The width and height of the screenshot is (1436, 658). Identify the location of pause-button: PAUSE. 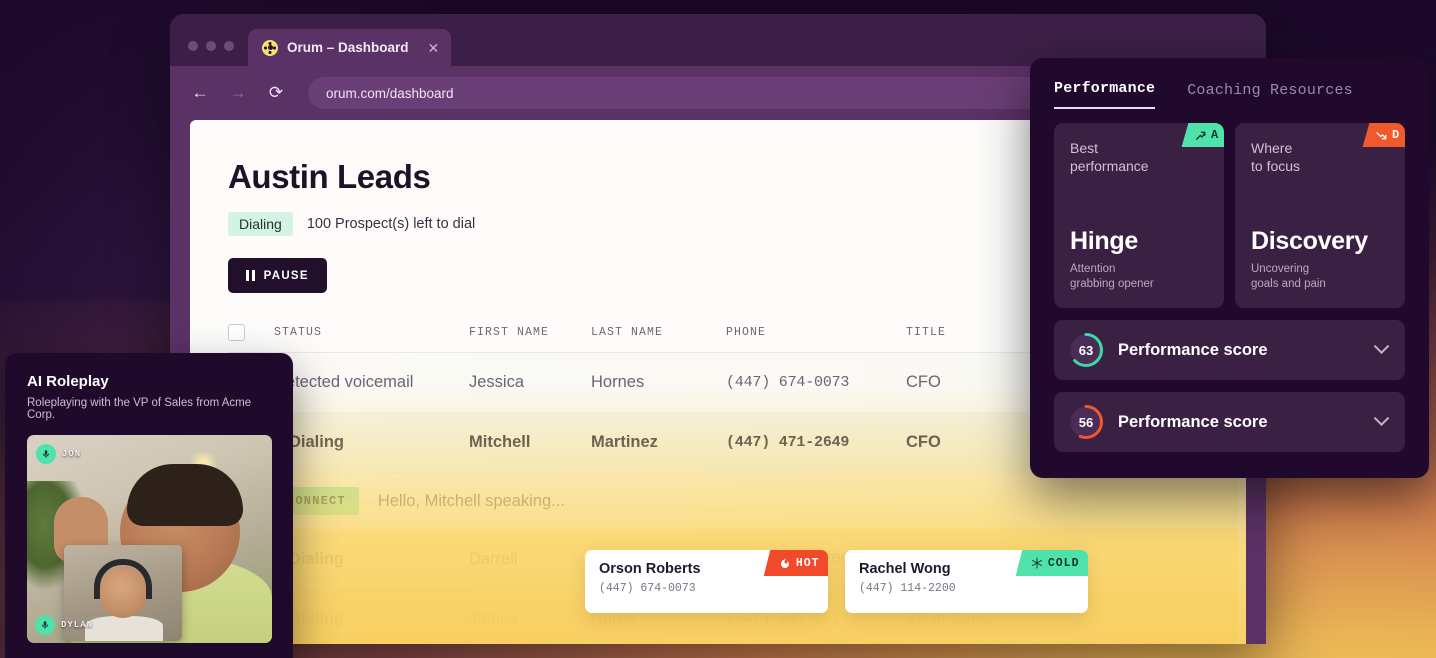
(277, 275).